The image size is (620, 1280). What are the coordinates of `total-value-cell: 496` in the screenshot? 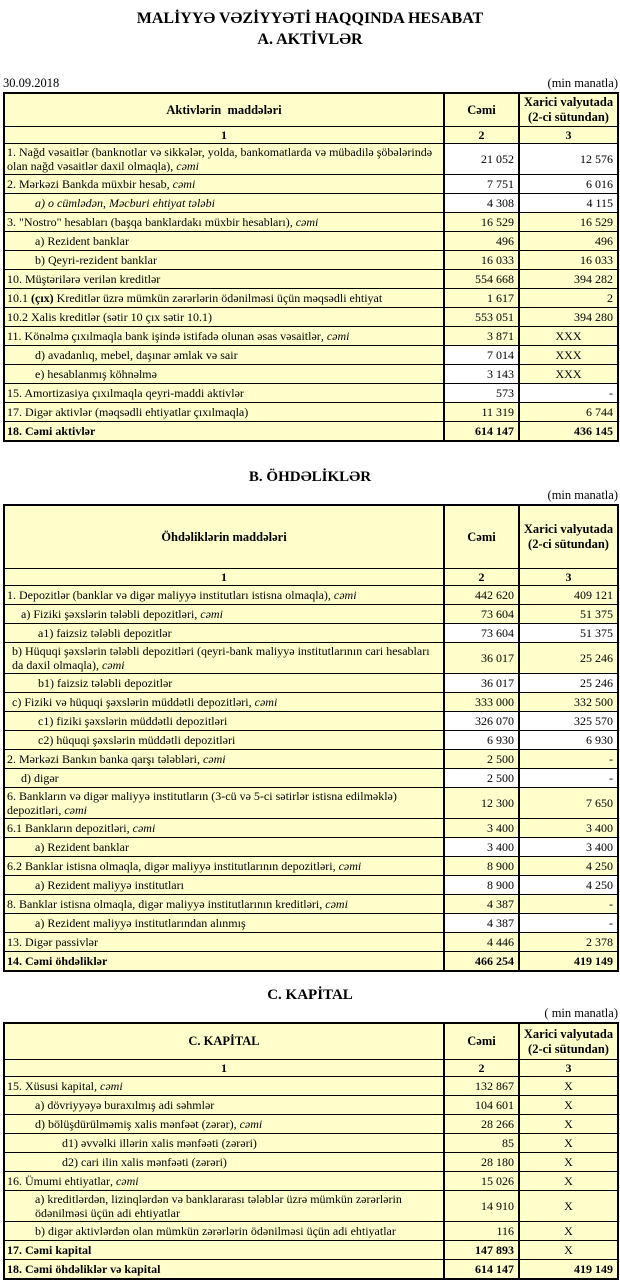 It's located at (481, 241).